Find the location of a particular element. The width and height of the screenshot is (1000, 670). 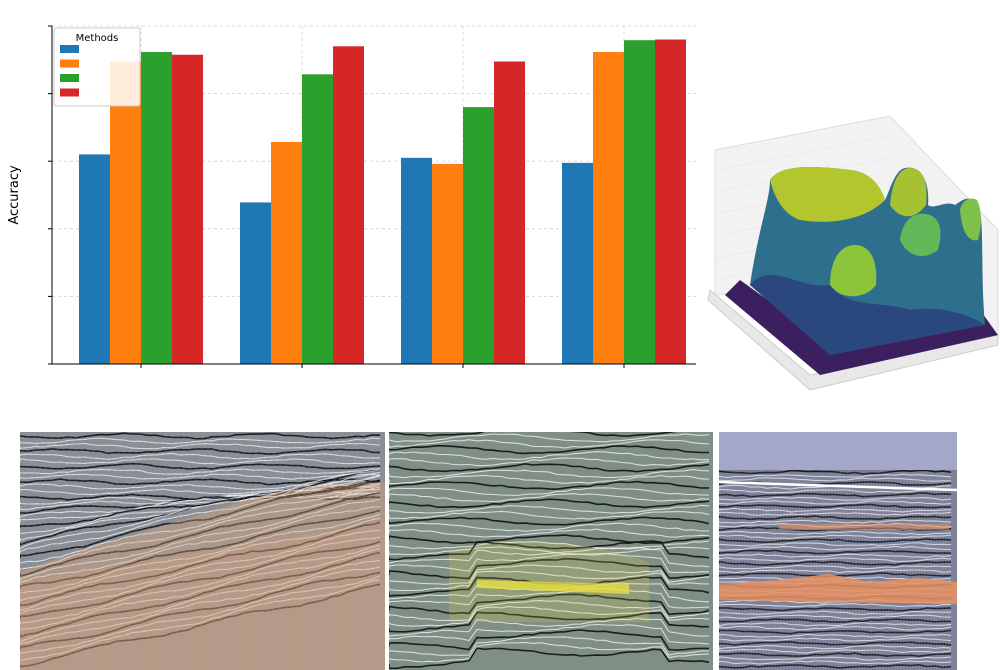

surface-base is located at coordinates (861, 327).